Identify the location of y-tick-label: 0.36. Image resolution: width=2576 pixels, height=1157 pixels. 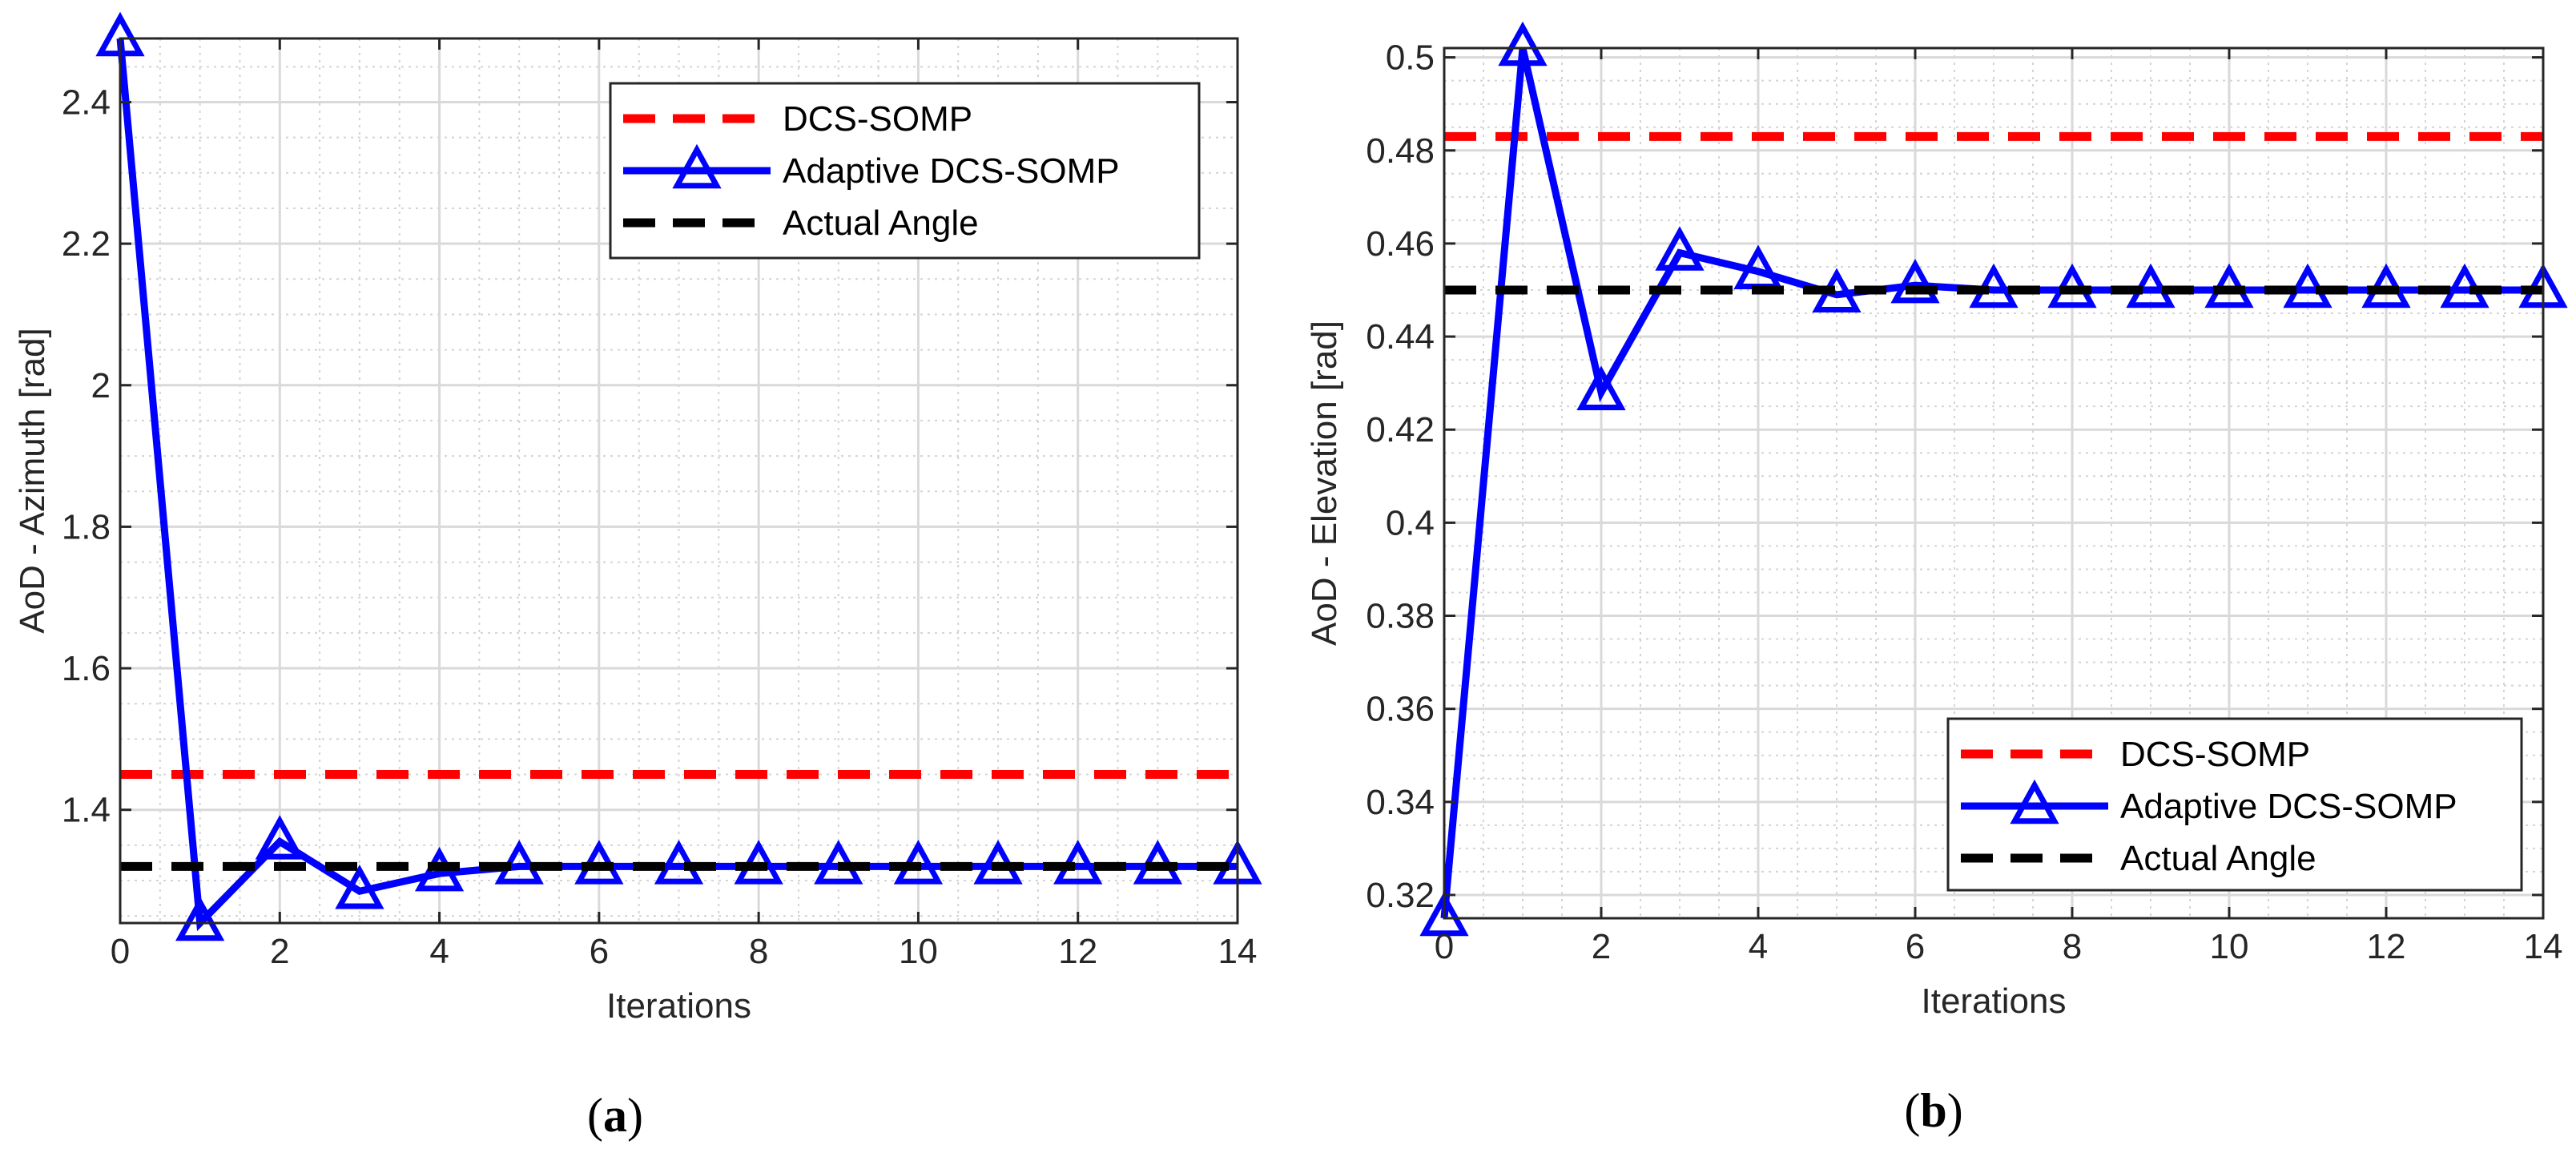
(1400, 709).